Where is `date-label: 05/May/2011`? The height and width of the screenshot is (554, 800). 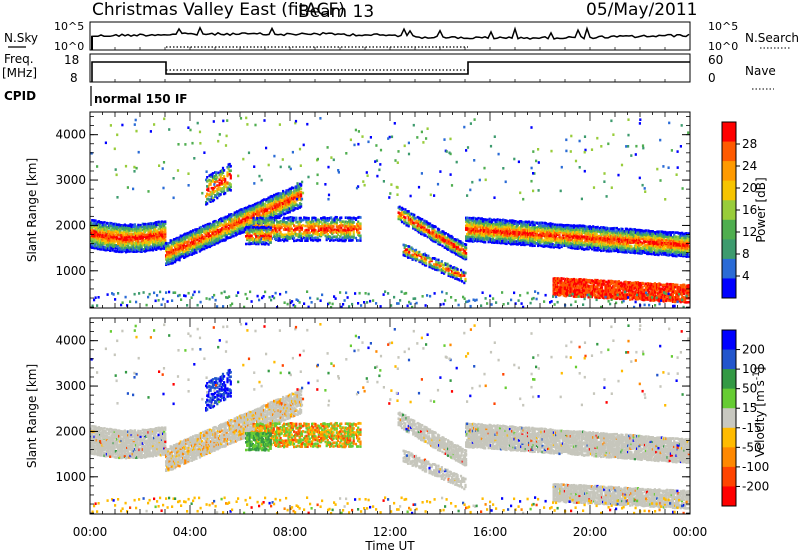
date-label: 05/May/2011 is located at coordinates (642, 10).